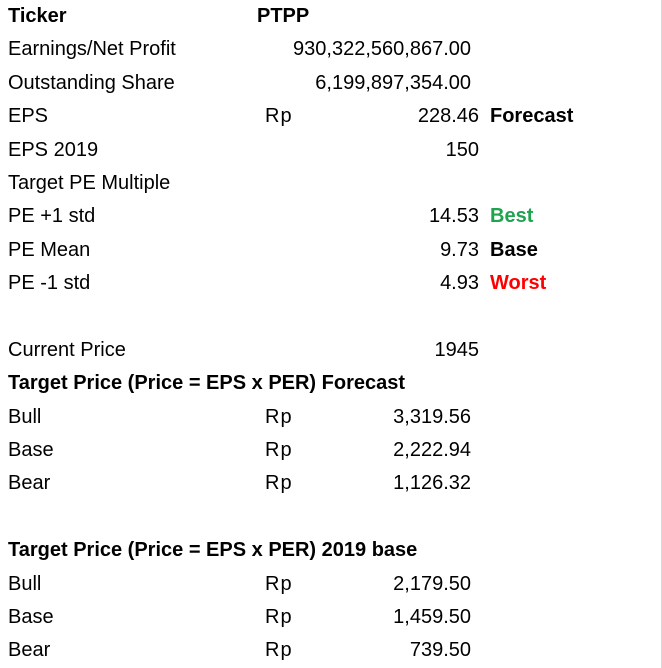 This screenshot has width=662, height=668. What do you see at coordinates (331, 116) in the screenshot?
I see `eps-row: EPS Rp 228.46 Forecast` at bounding box center [331, 116].